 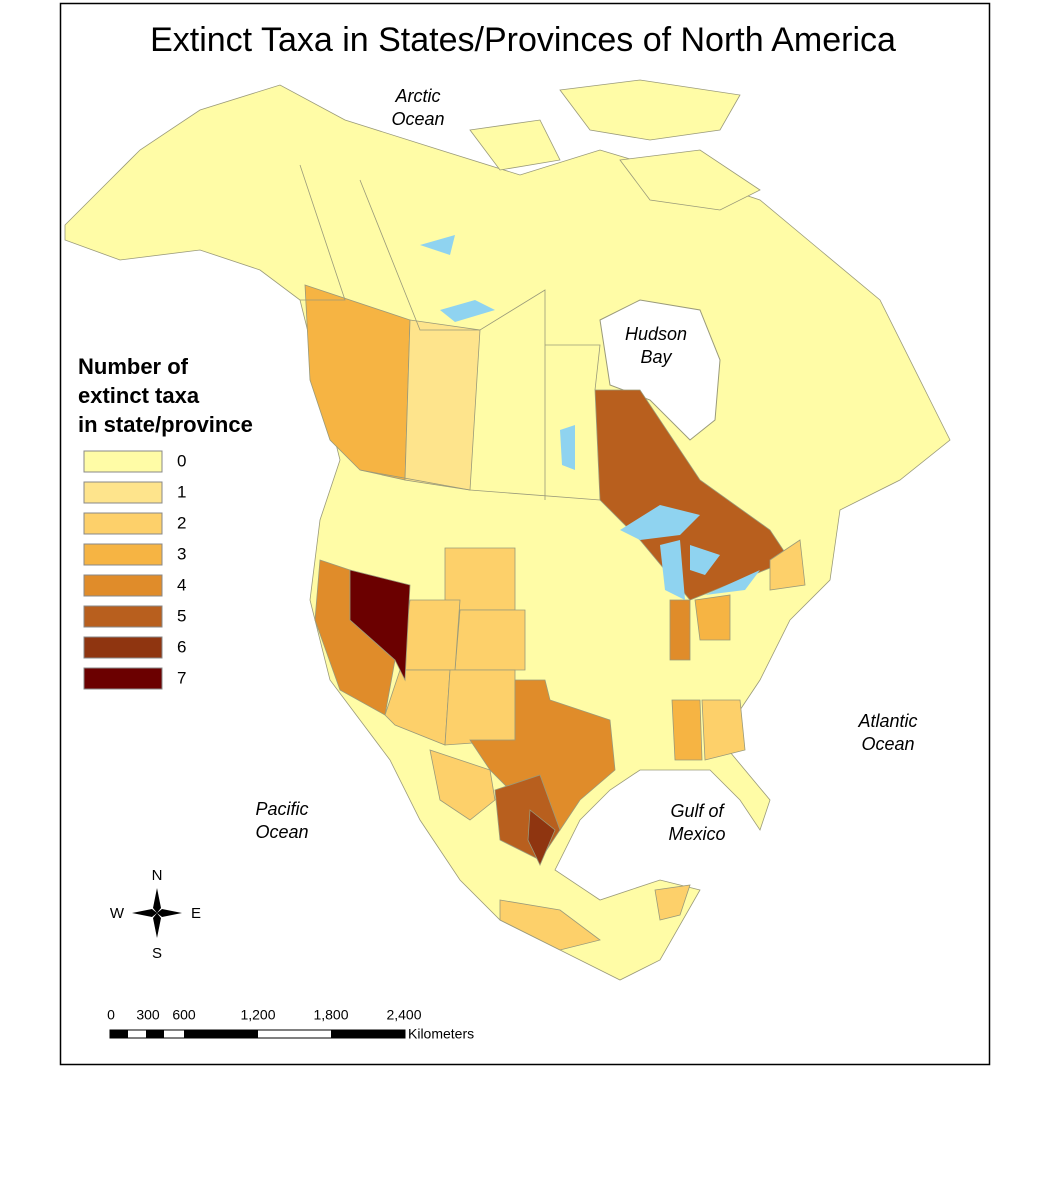 I want to click on scale-label: 600, so click(x=184, y=1015).